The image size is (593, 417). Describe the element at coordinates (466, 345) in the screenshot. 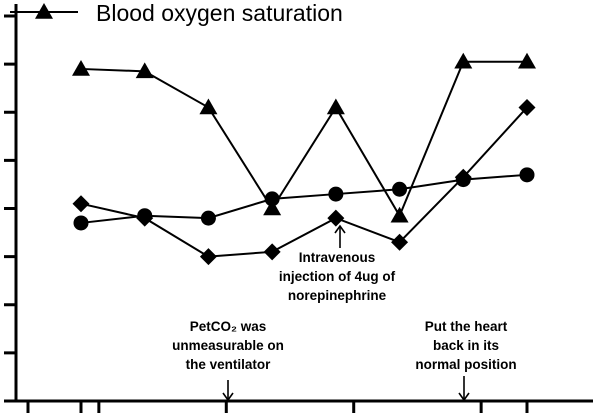

I see `annotation-3-line-2: back in its` at that location.